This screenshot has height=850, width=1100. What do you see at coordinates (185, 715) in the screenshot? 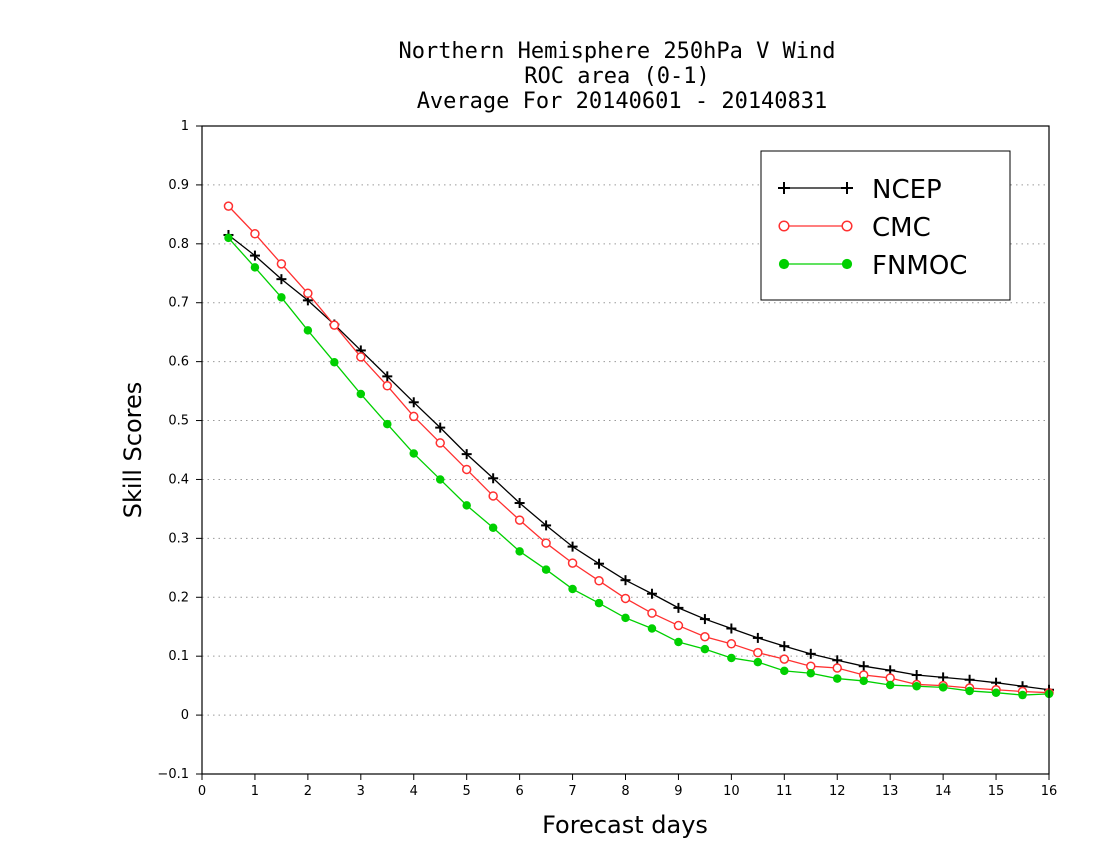
I see `y-tick-label-1: 0` at bounding box center [185, 715].